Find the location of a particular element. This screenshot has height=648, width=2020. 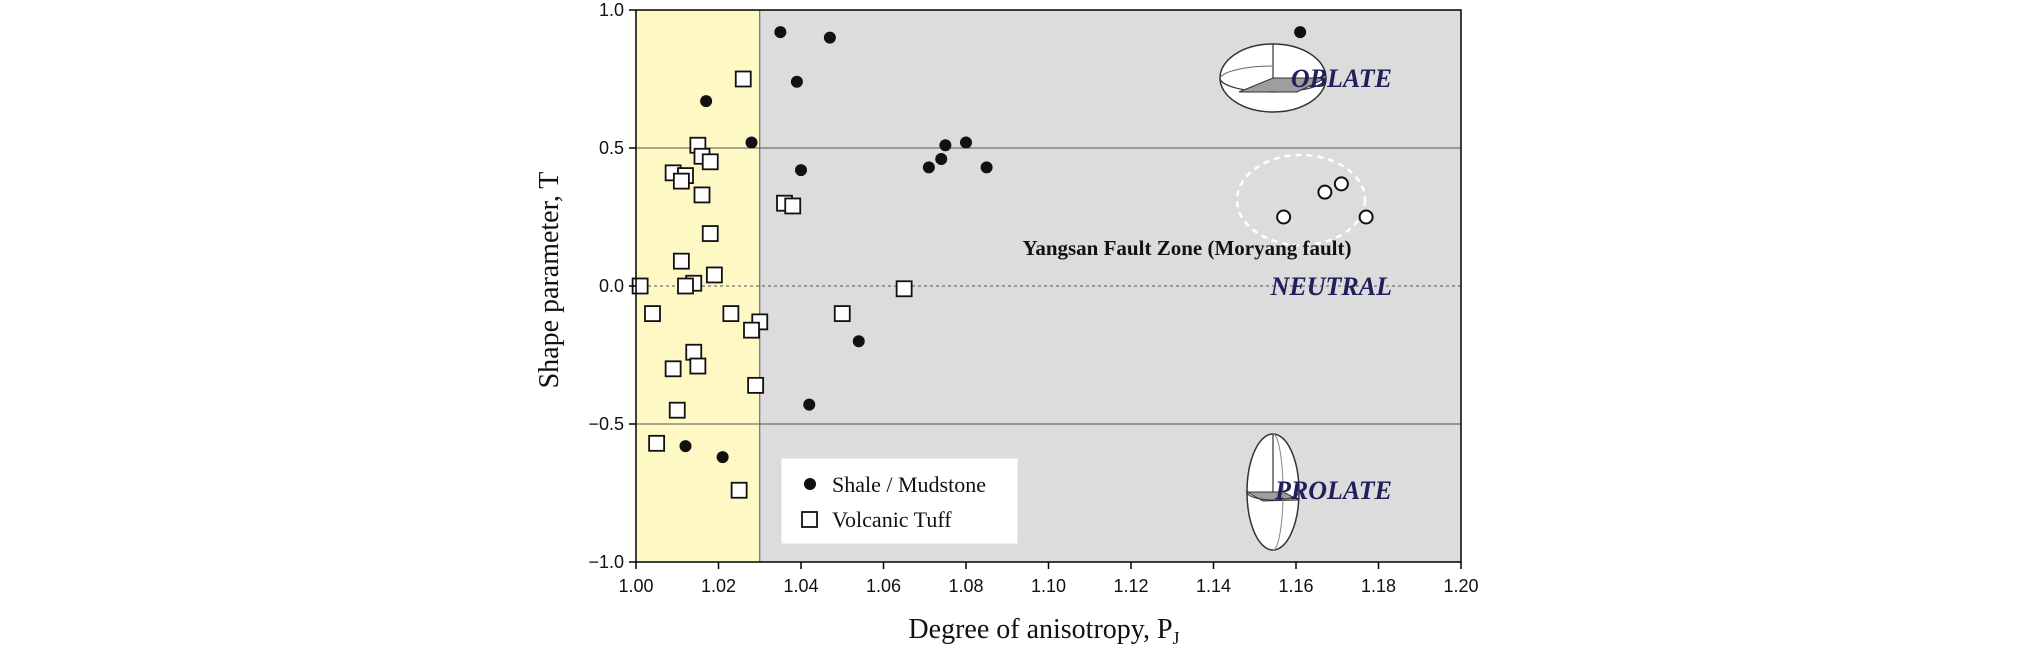

y-tick-label: −1.0 is located at coordinates (606, 562).